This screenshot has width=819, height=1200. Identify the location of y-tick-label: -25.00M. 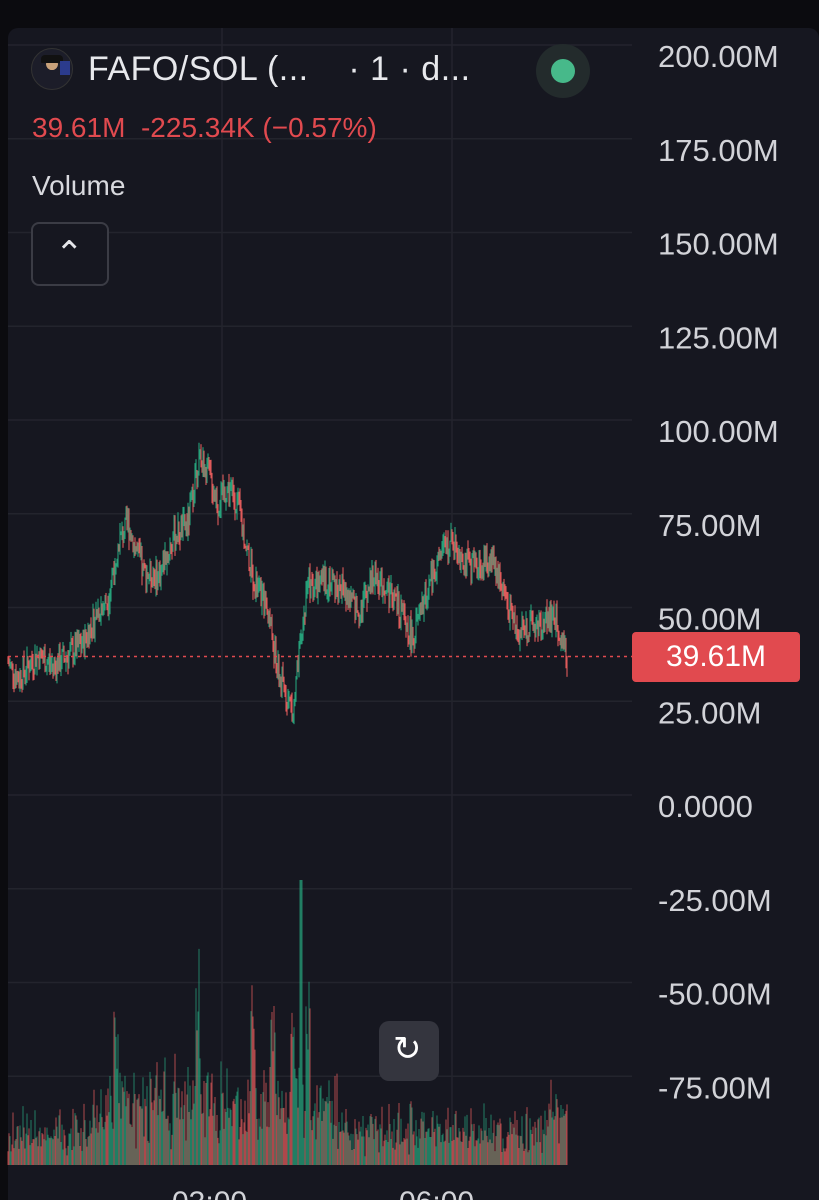
(715, 900).